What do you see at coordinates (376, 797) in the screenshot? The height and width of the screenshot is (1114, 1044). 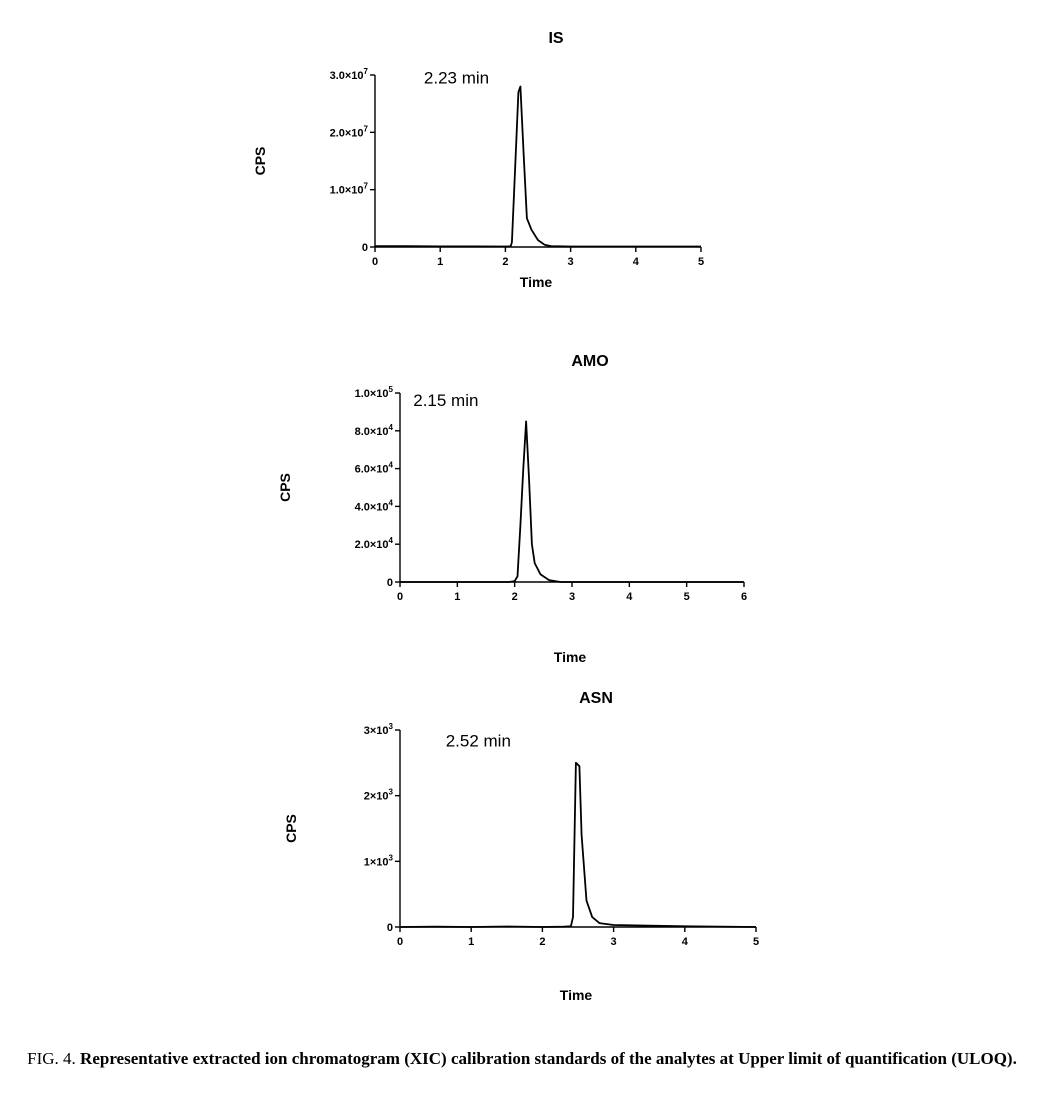 I see `chart-2-y-tick-mantissa: 2×10` at bounding box center [376, 797].